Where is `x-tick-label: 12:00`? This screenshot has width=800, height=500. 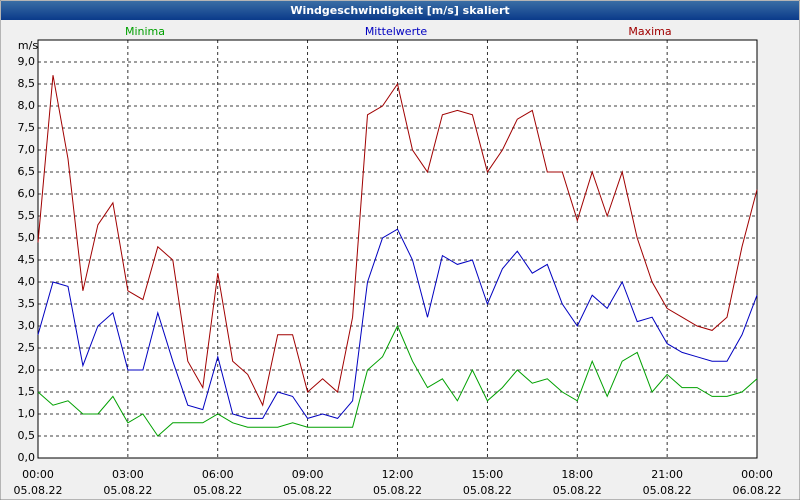
x-tick-label: 12:00 is located at coordinates (398, 474).